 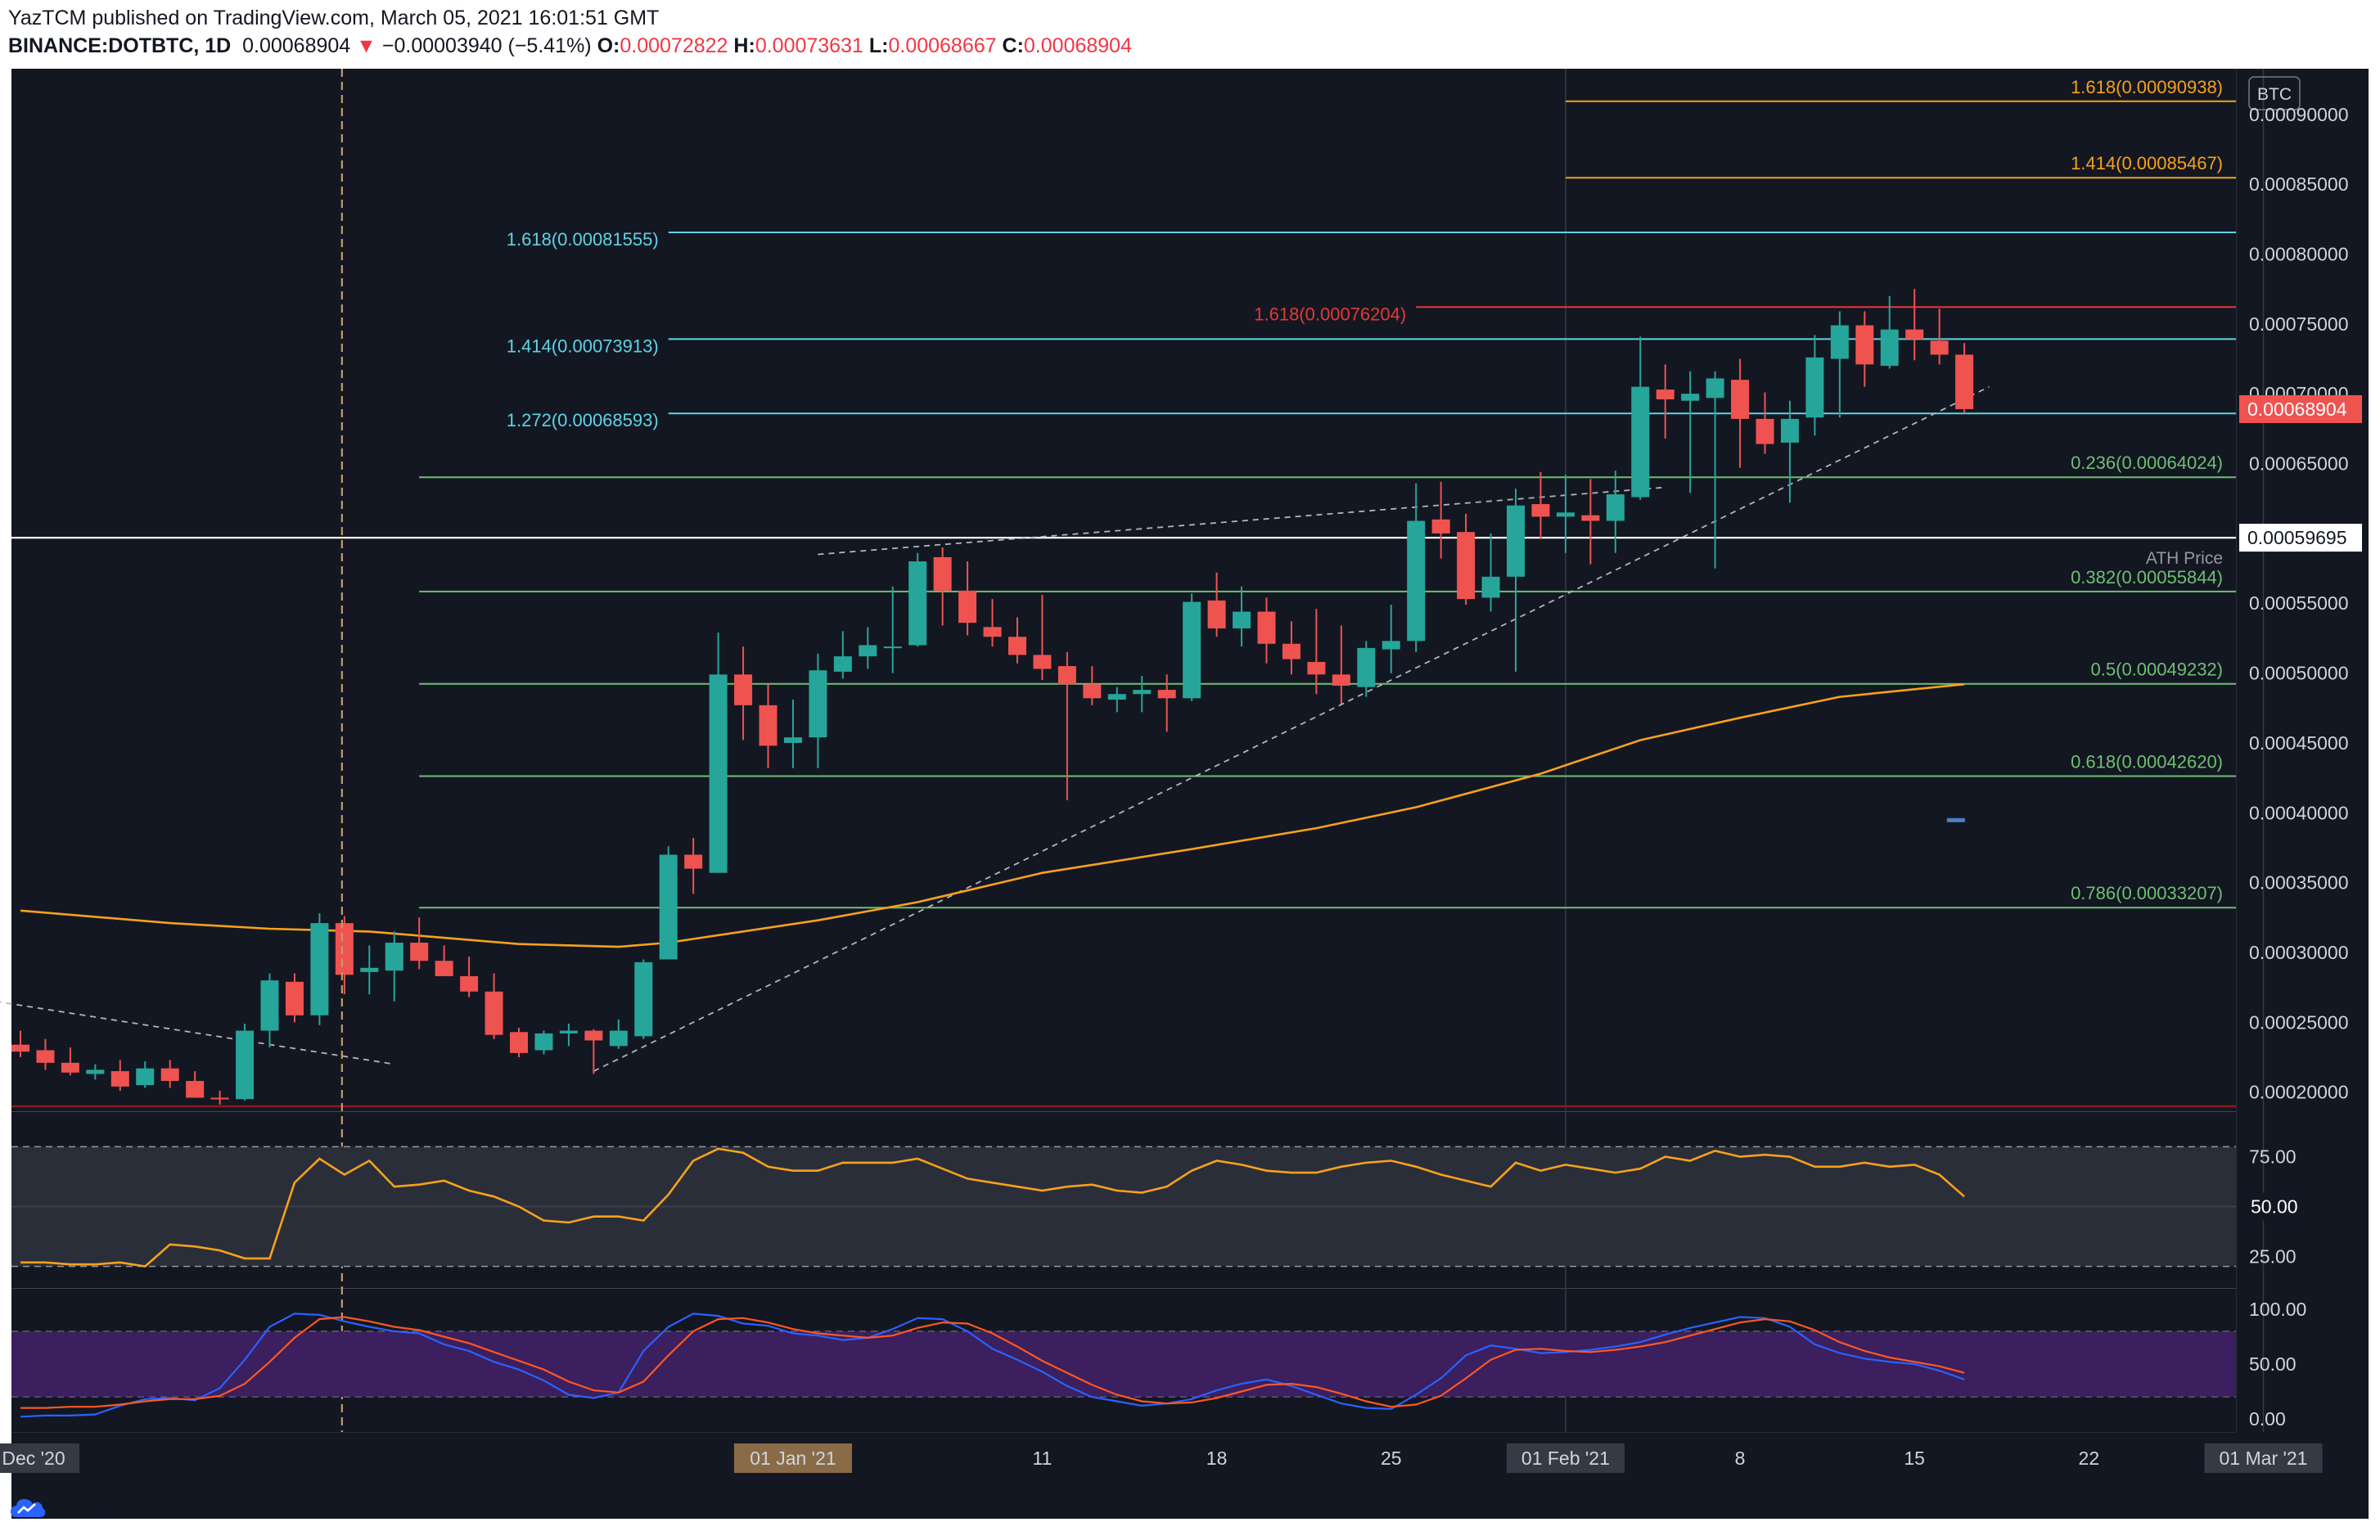 I want to click on price-tick-label: 0.00080000, so click(x=2299, y=254).